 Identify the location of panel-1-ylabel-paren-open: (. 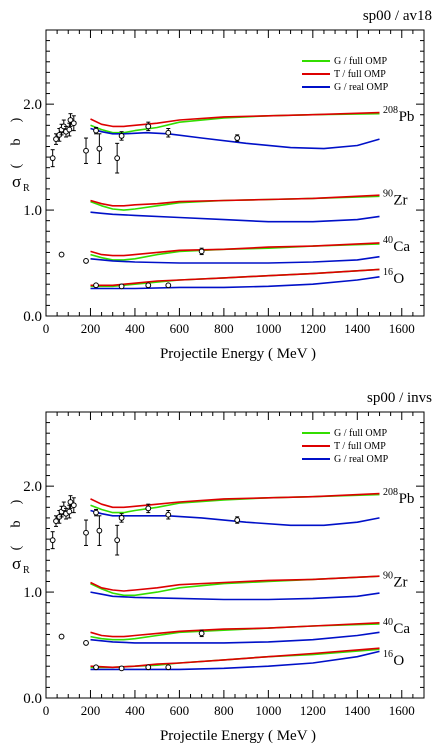
(16, 165).